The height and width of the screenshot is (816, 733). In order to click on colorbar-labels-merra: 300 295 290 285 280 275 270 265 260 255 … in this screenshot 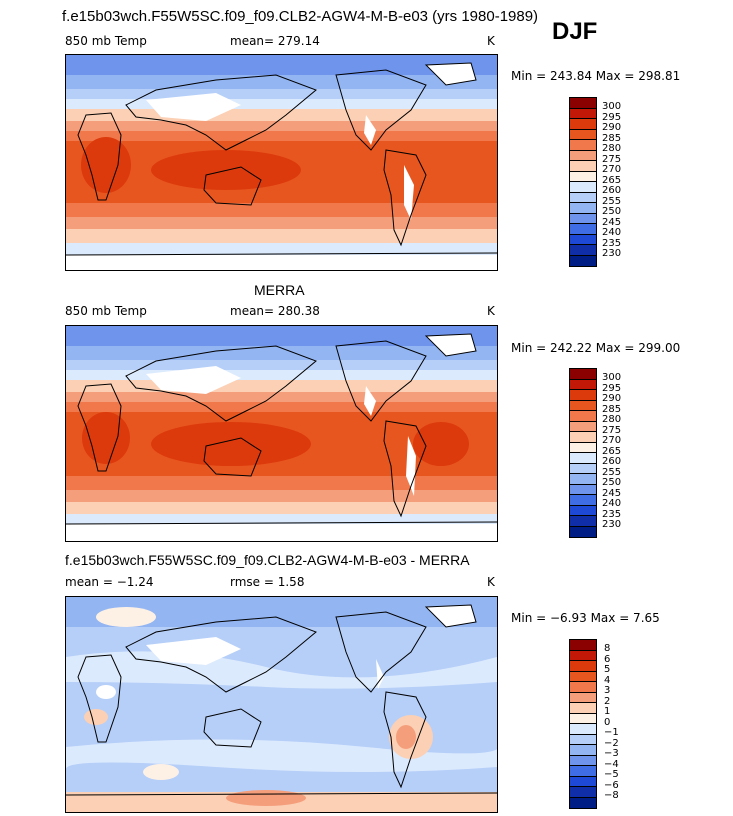, I will do `click(622, 452)`.